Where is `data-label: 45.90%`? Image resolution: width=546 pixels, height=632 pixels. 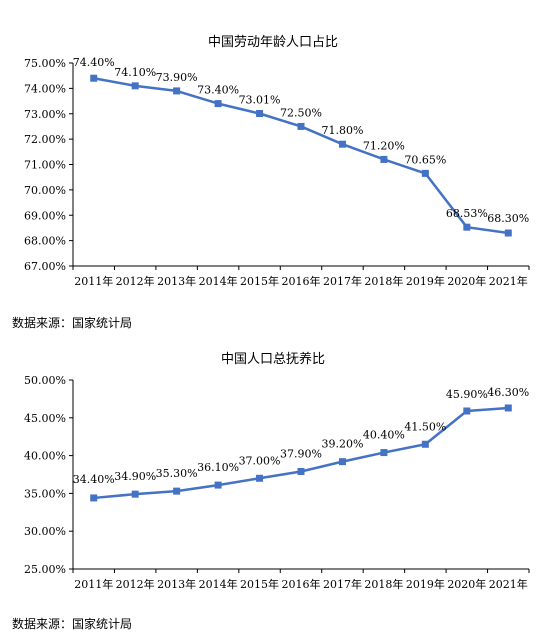
data-label: 45.90% is located at coordinates (467, 394).